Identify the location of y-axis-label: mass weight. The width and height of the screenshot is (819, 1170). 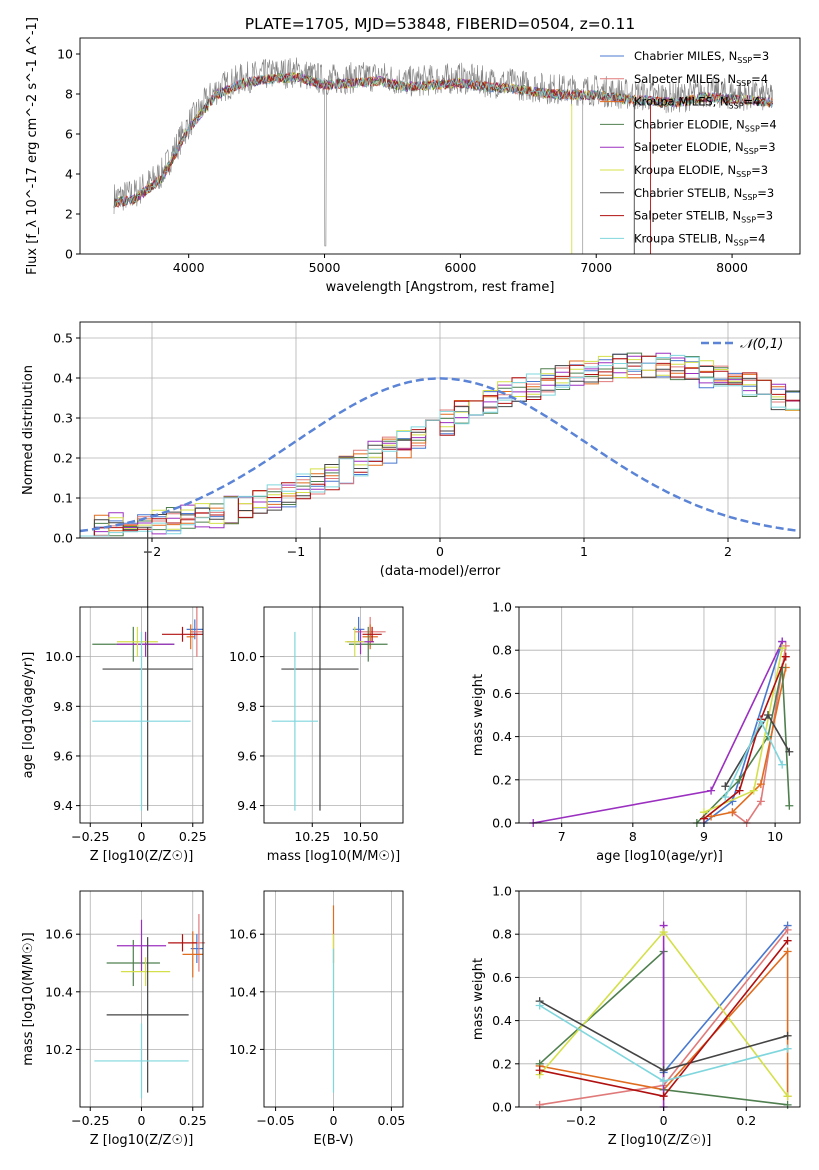
(478, 999).